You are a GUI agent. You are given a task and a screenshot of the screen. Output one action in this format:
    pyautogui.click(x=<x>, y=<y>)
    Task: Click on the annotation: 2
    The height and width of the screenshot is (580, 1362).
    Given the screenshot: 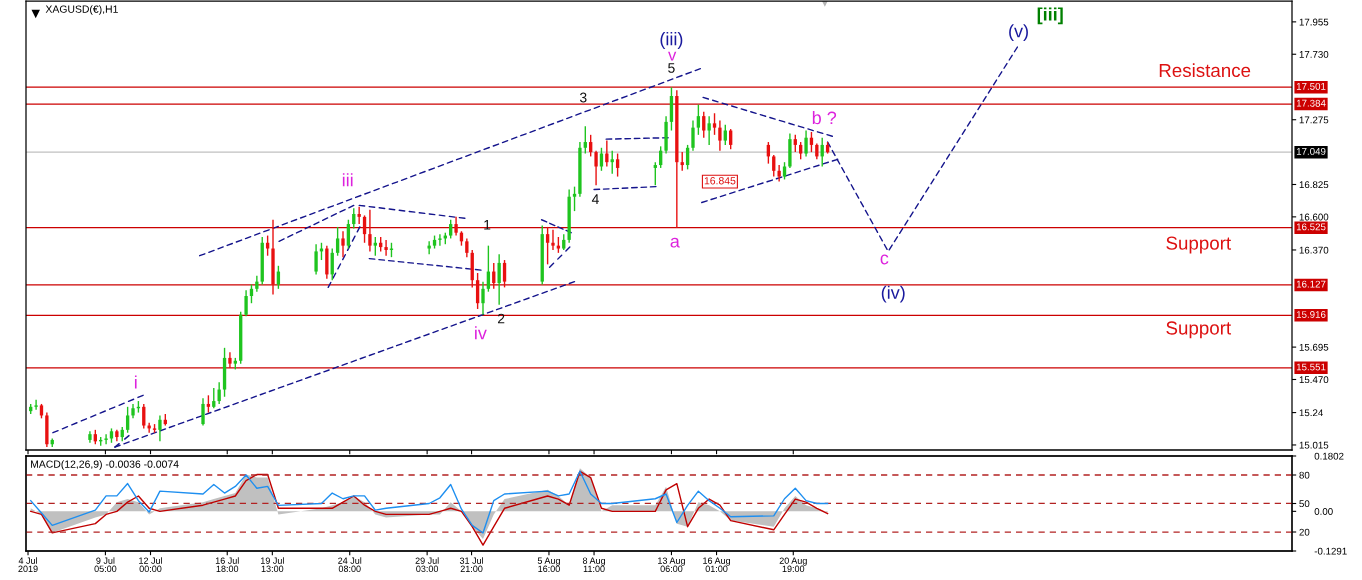 What is the action you would take?
    pyautogui.click(x=501, y=318)
    